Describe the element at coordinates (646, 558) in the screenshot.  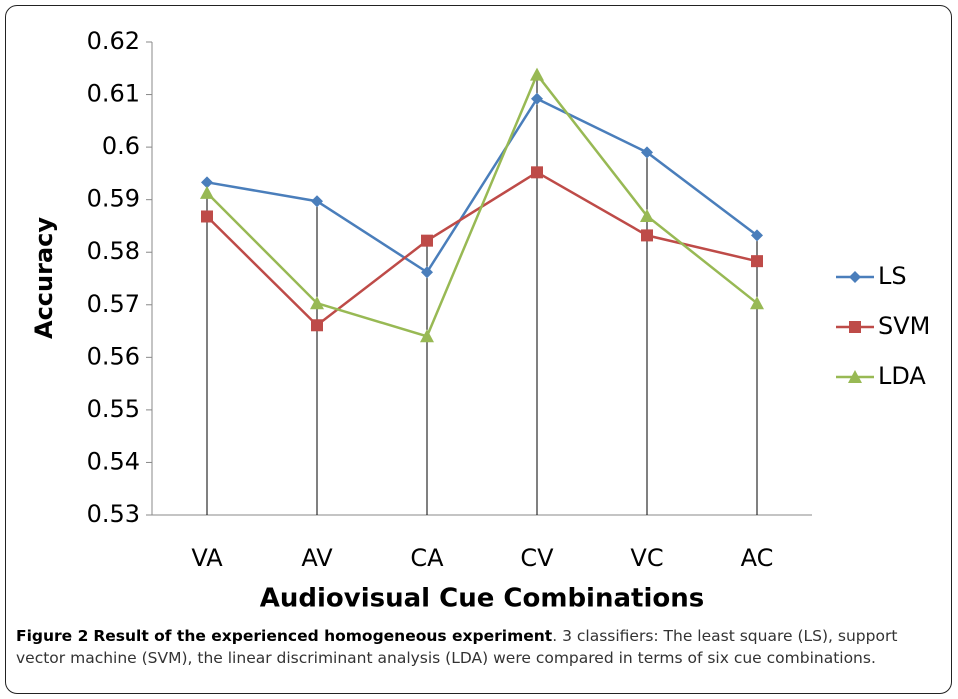
I see `x-tick-label: VC` at that location.